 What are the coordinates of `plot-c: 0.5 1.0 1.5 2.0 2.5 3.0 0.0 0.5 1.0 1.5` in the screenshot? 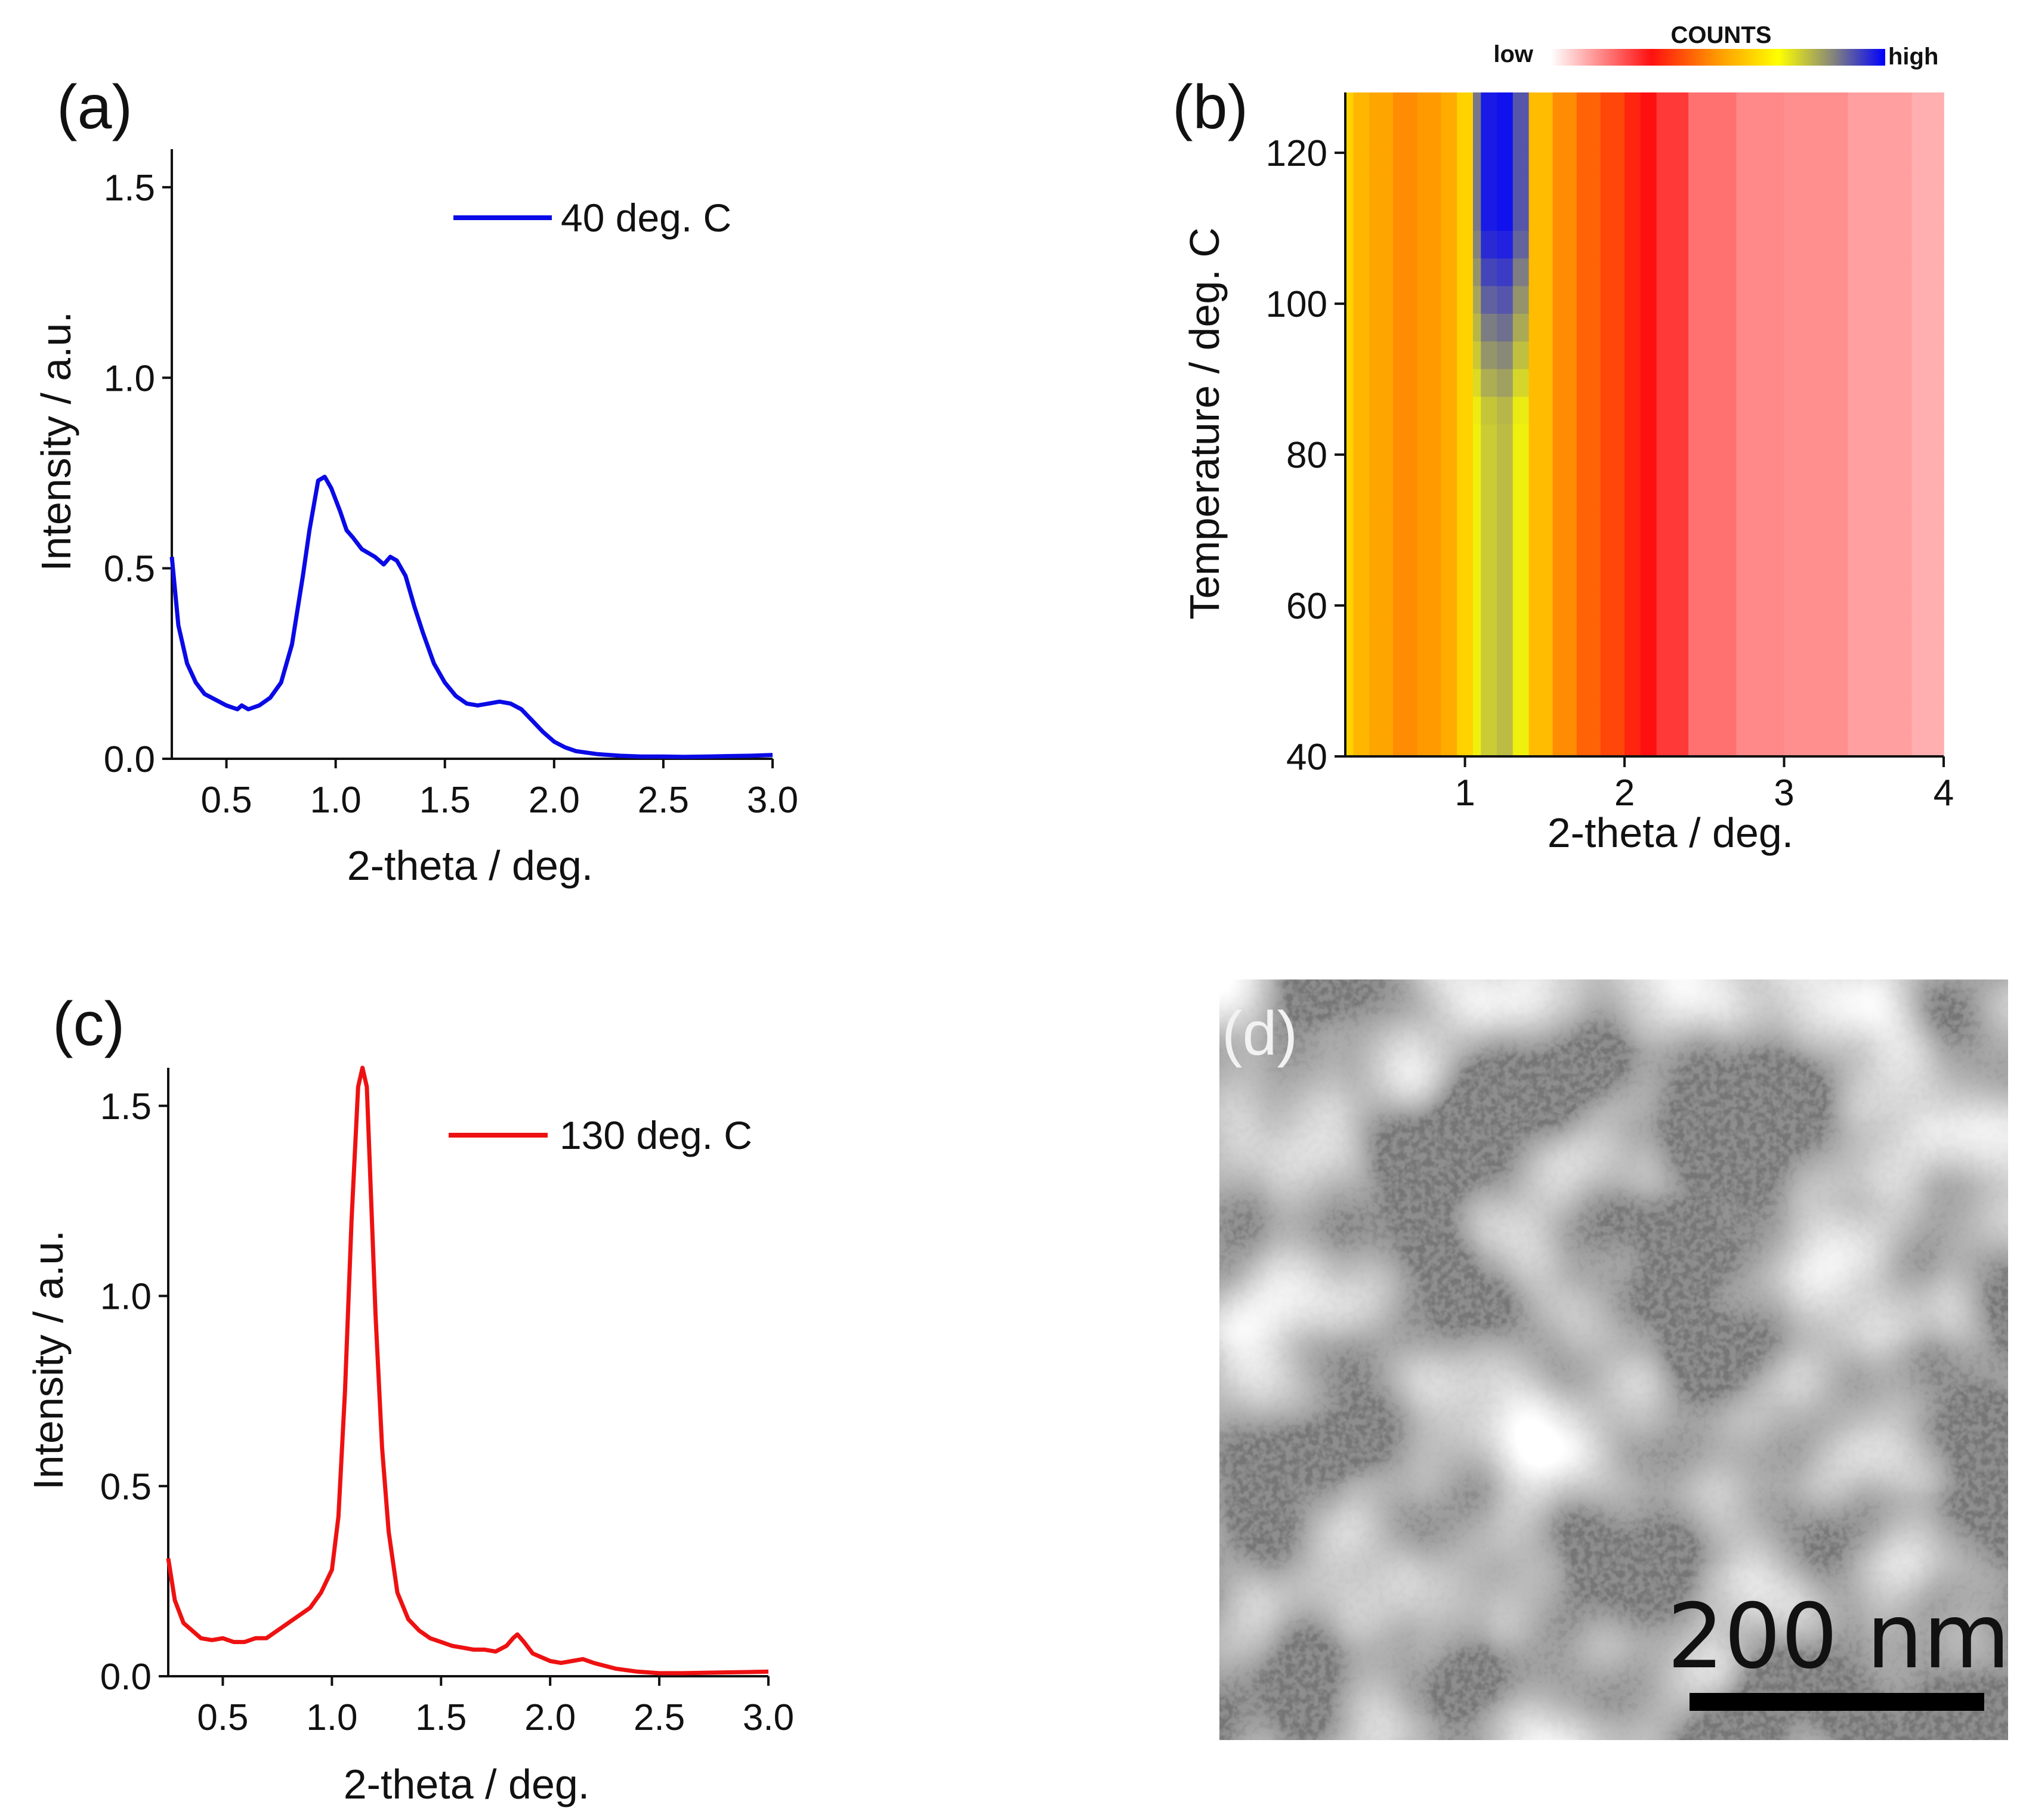 It's located at (447, 1401).